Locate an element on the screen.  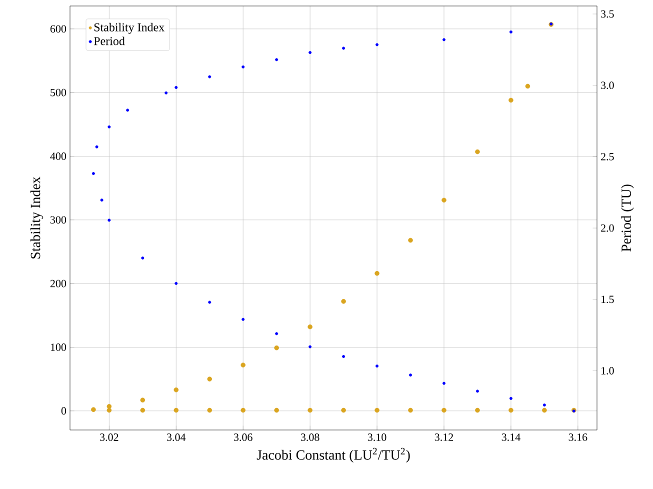
x-tick-label: 3.10 is located at coordinates (377, 437).